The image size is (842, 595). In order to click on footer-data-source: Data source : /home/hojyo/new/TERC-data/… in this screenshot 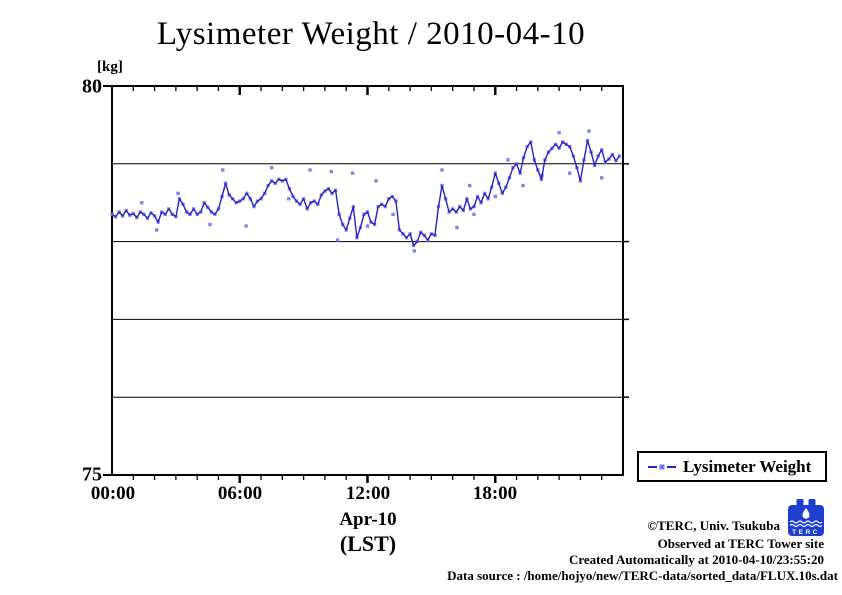, I will do `click(642, 575)`.